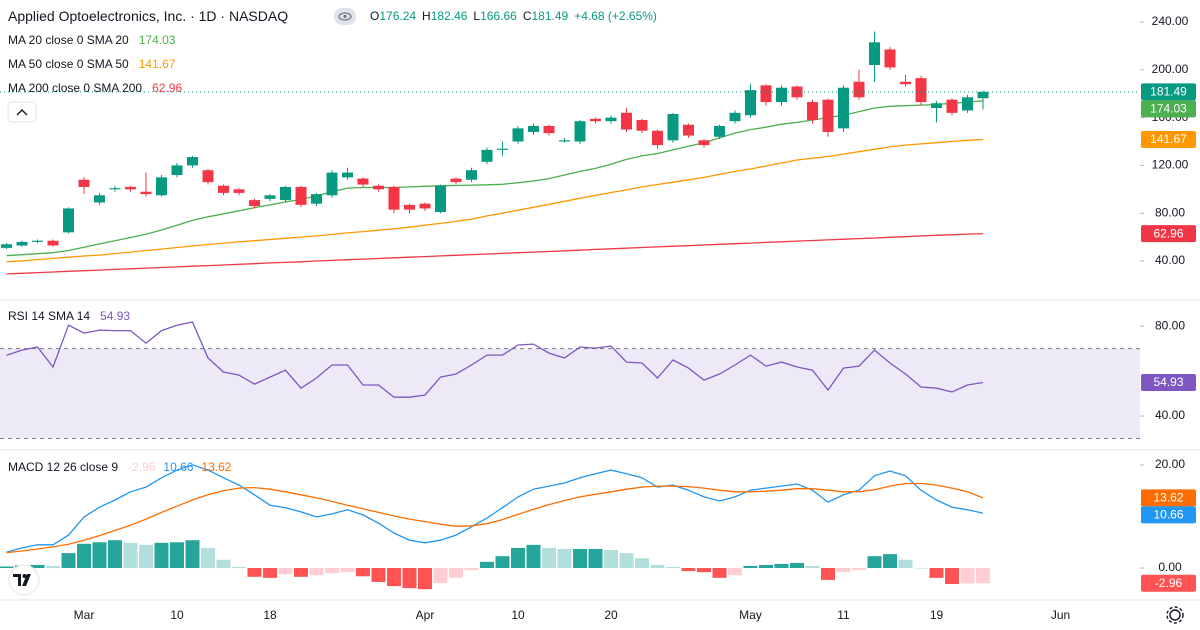 The image size is (1200, 630). I want to click on legend-value: 54.93, so click(115, 316).